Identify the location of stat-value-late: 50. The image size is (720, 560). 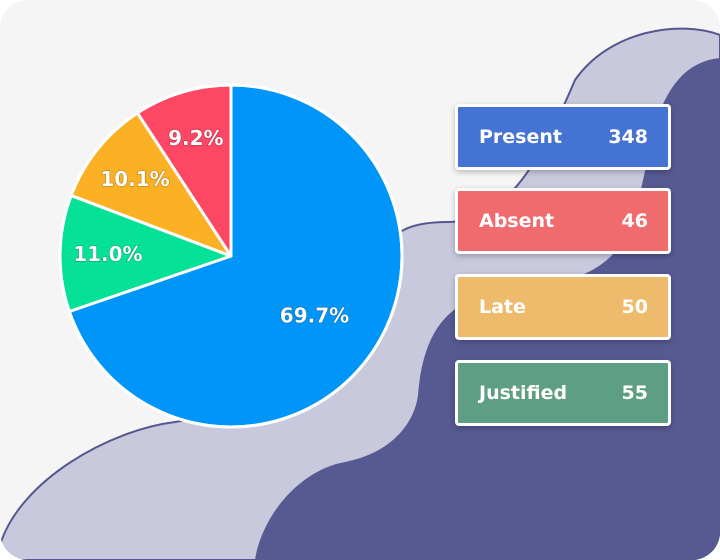
(634, 307).